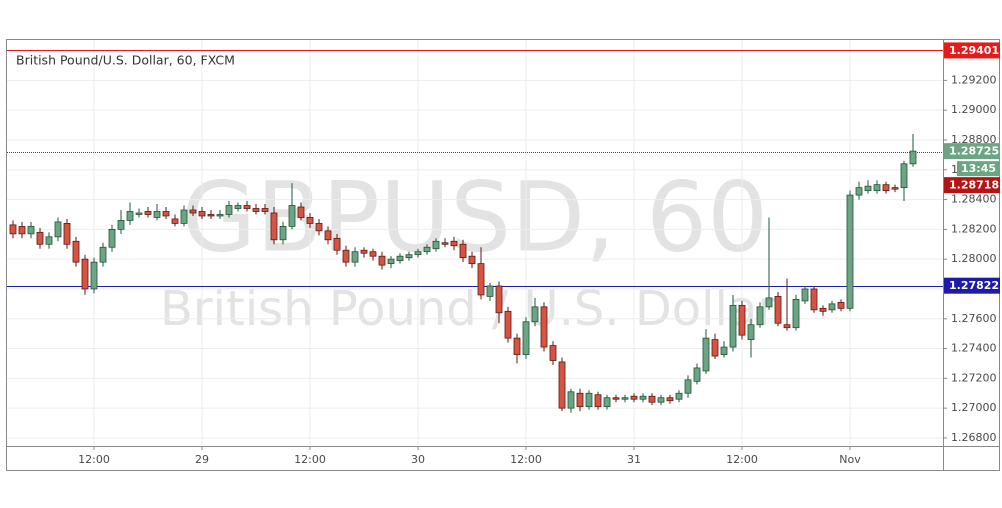  What do you see at coordinates (475, 217) in the screenshot?
I see `watermark-symbol: GBPUSD, 60` at bounding box center [475, 217].